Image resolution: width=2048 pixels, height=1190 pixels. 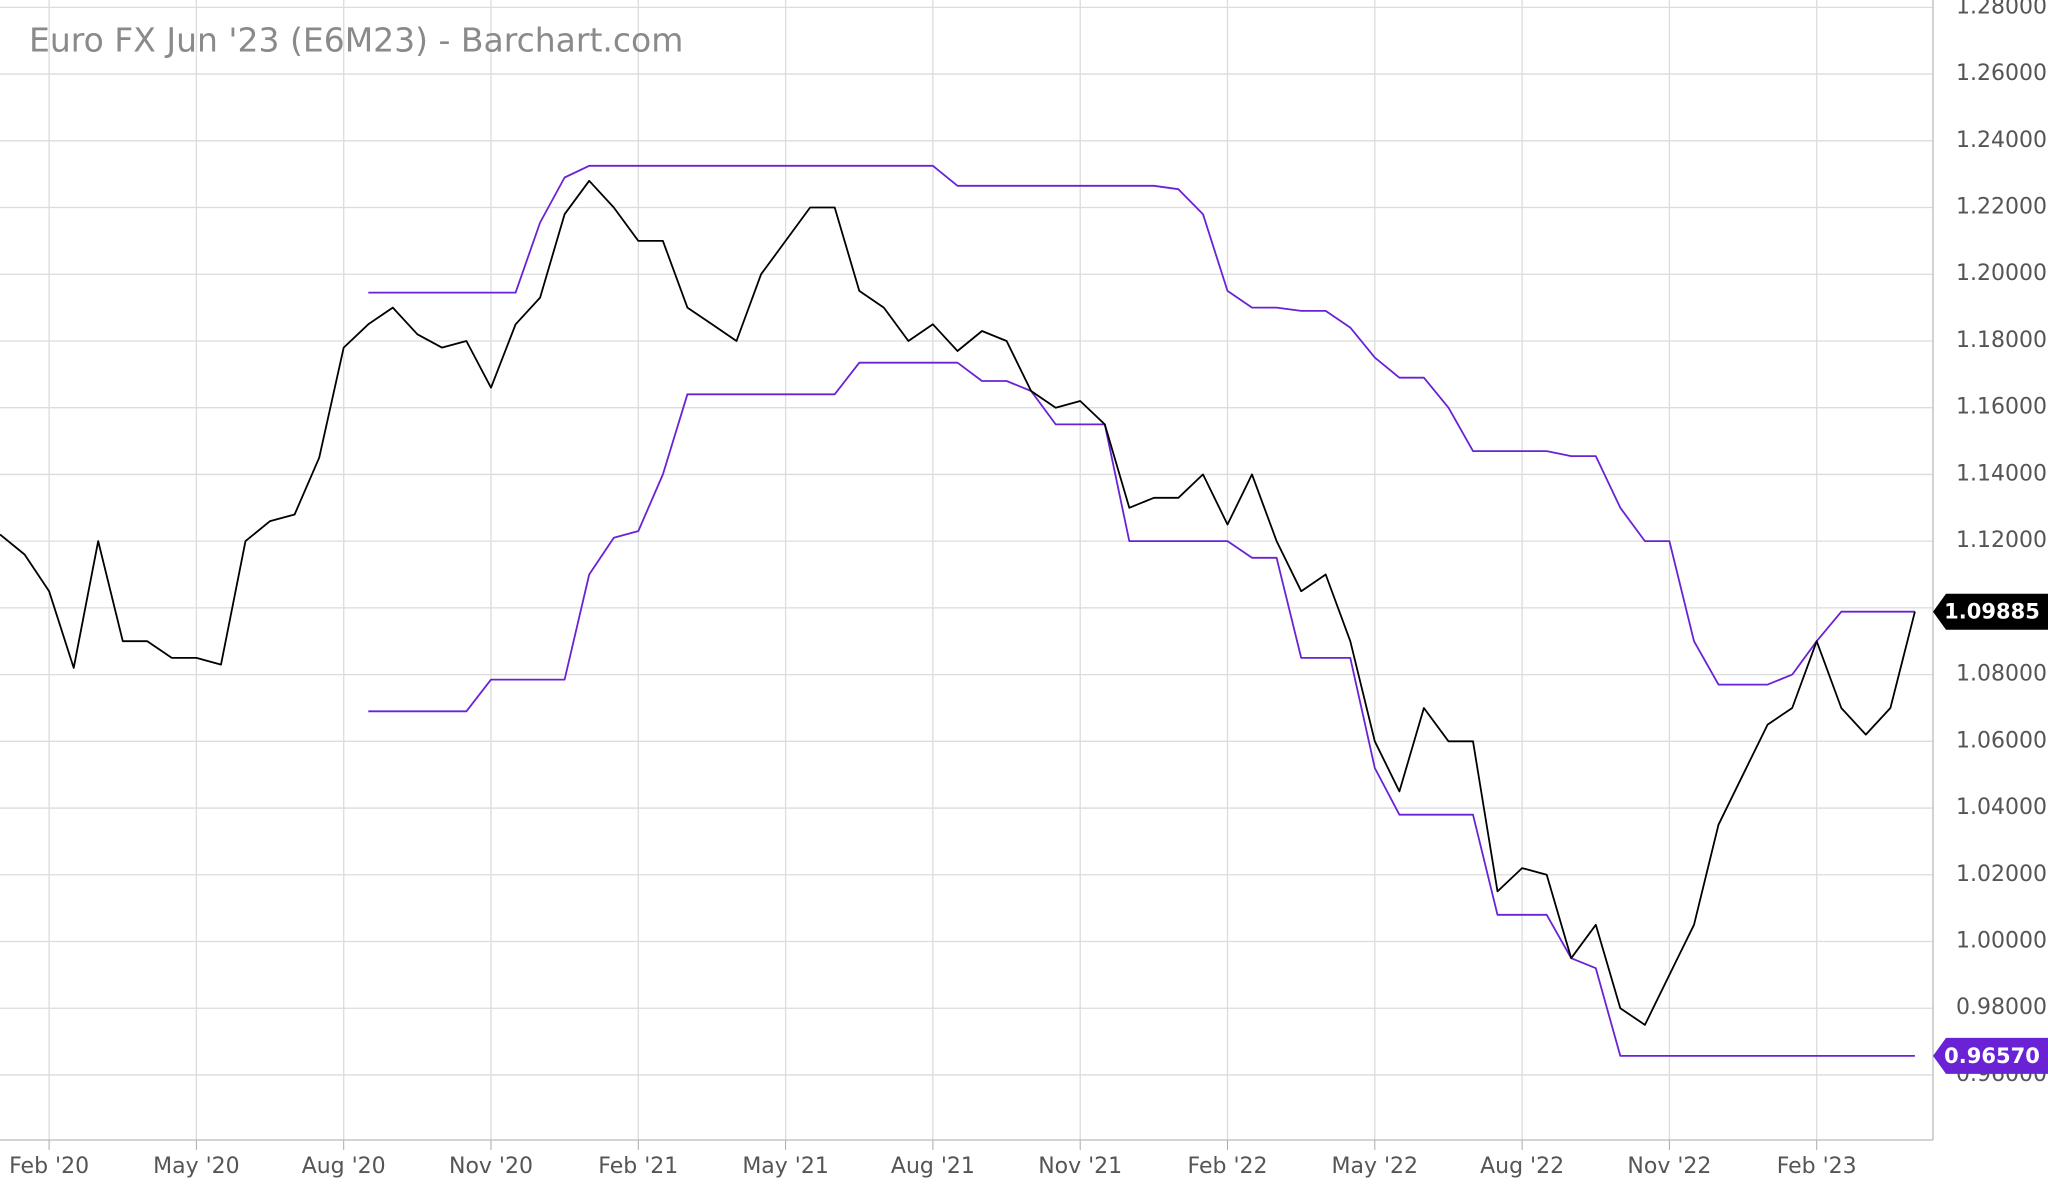 What do you see at coordinates (1080, 1166) in the screenshot?
I see `x-tick-label: Nov '21` at bounding box center [1080, 1166].